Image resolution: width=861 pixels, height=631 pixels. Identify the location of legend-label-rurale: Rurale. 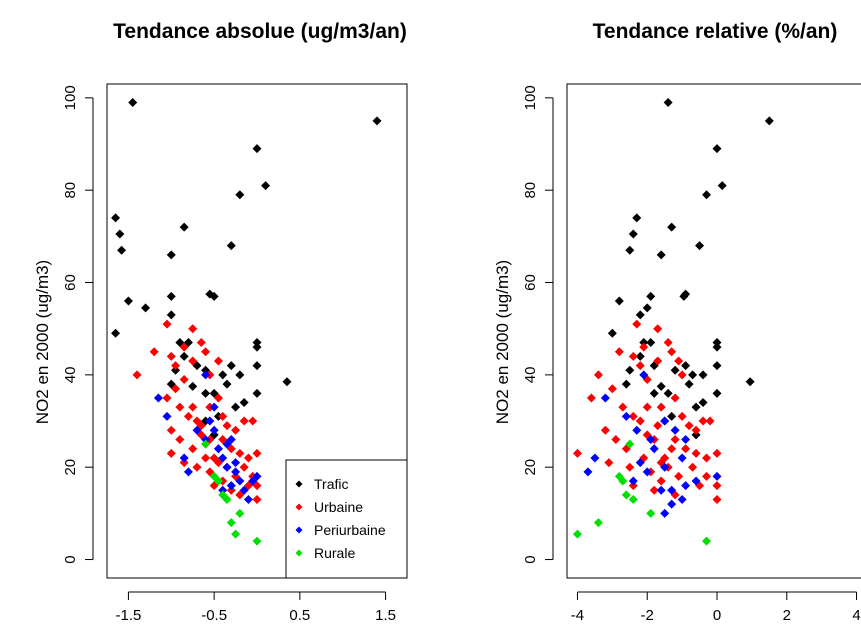
(334, 553).